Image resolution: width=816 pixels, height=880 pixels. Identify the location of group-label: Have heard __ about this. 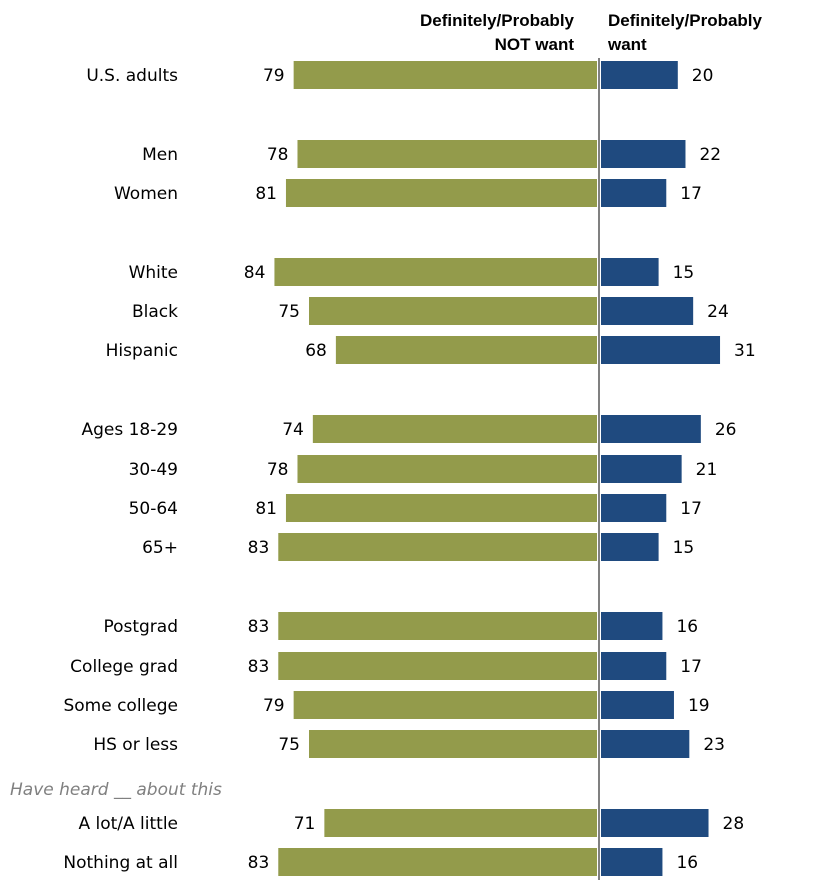
(116, 790).